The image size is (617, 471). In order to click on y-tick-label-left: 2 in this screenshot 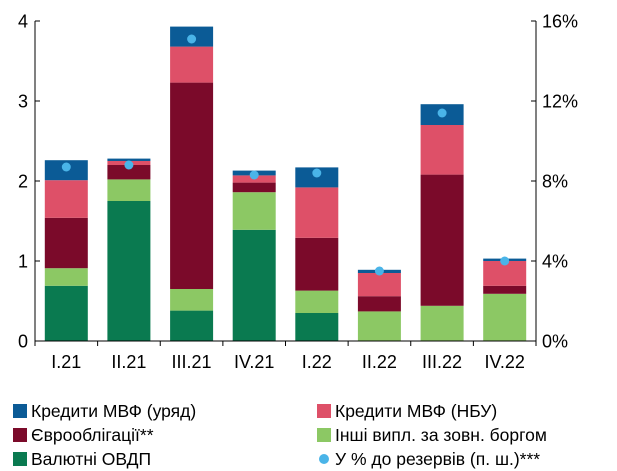, I will do `click(23, 182)`.